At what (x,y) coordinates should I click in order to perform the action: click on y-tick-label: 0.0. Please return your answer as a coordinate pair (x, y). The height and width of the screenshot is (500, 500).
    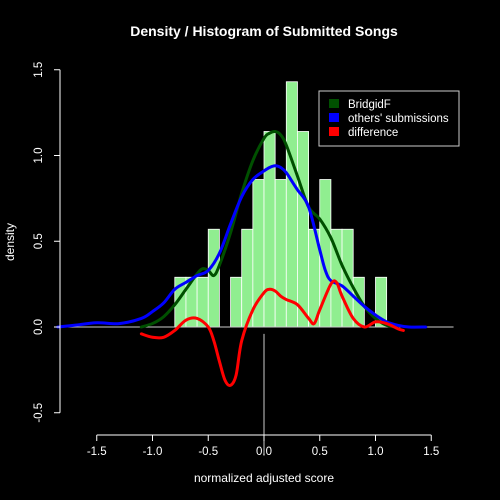
    Looking at the image, I should click on (39, 327).